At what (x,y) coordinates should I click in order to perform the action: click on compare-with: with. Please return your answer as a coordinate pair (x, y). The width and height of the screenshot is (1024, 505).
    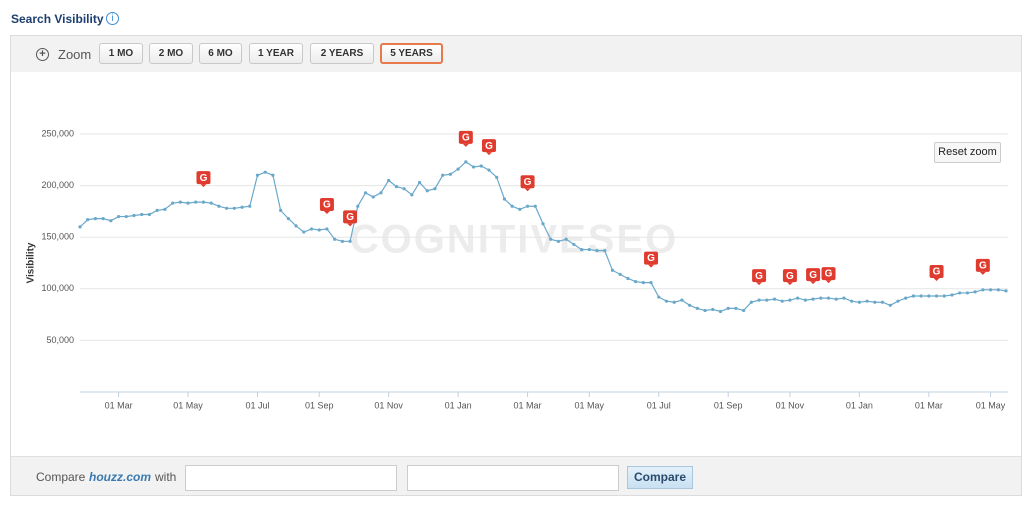
    Looking at the image, I should click on (166, 477).